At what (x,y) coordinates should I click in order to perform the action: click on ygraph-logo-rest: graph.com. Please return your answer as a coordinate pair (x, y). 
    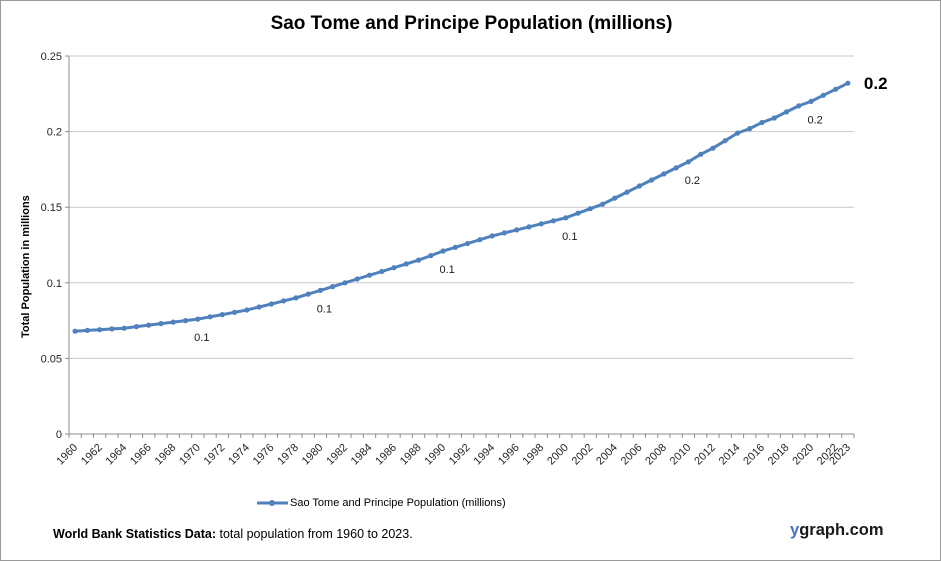
    Looking at the image, I should click on (841, 530).